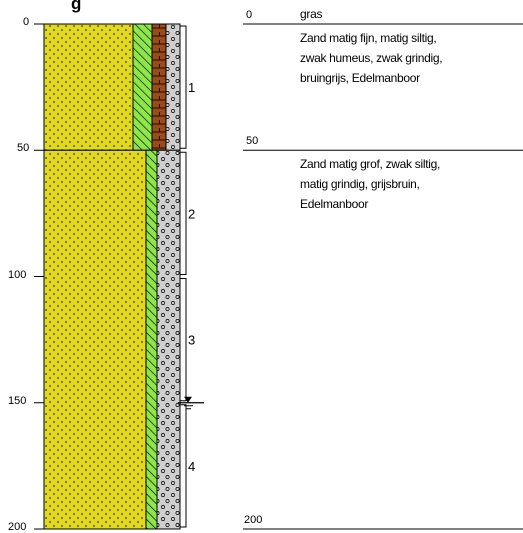 Image resolution: width=523 pixels, height=533 pixels. I want to click on depth-tick-label: 50, so click(23, 148).